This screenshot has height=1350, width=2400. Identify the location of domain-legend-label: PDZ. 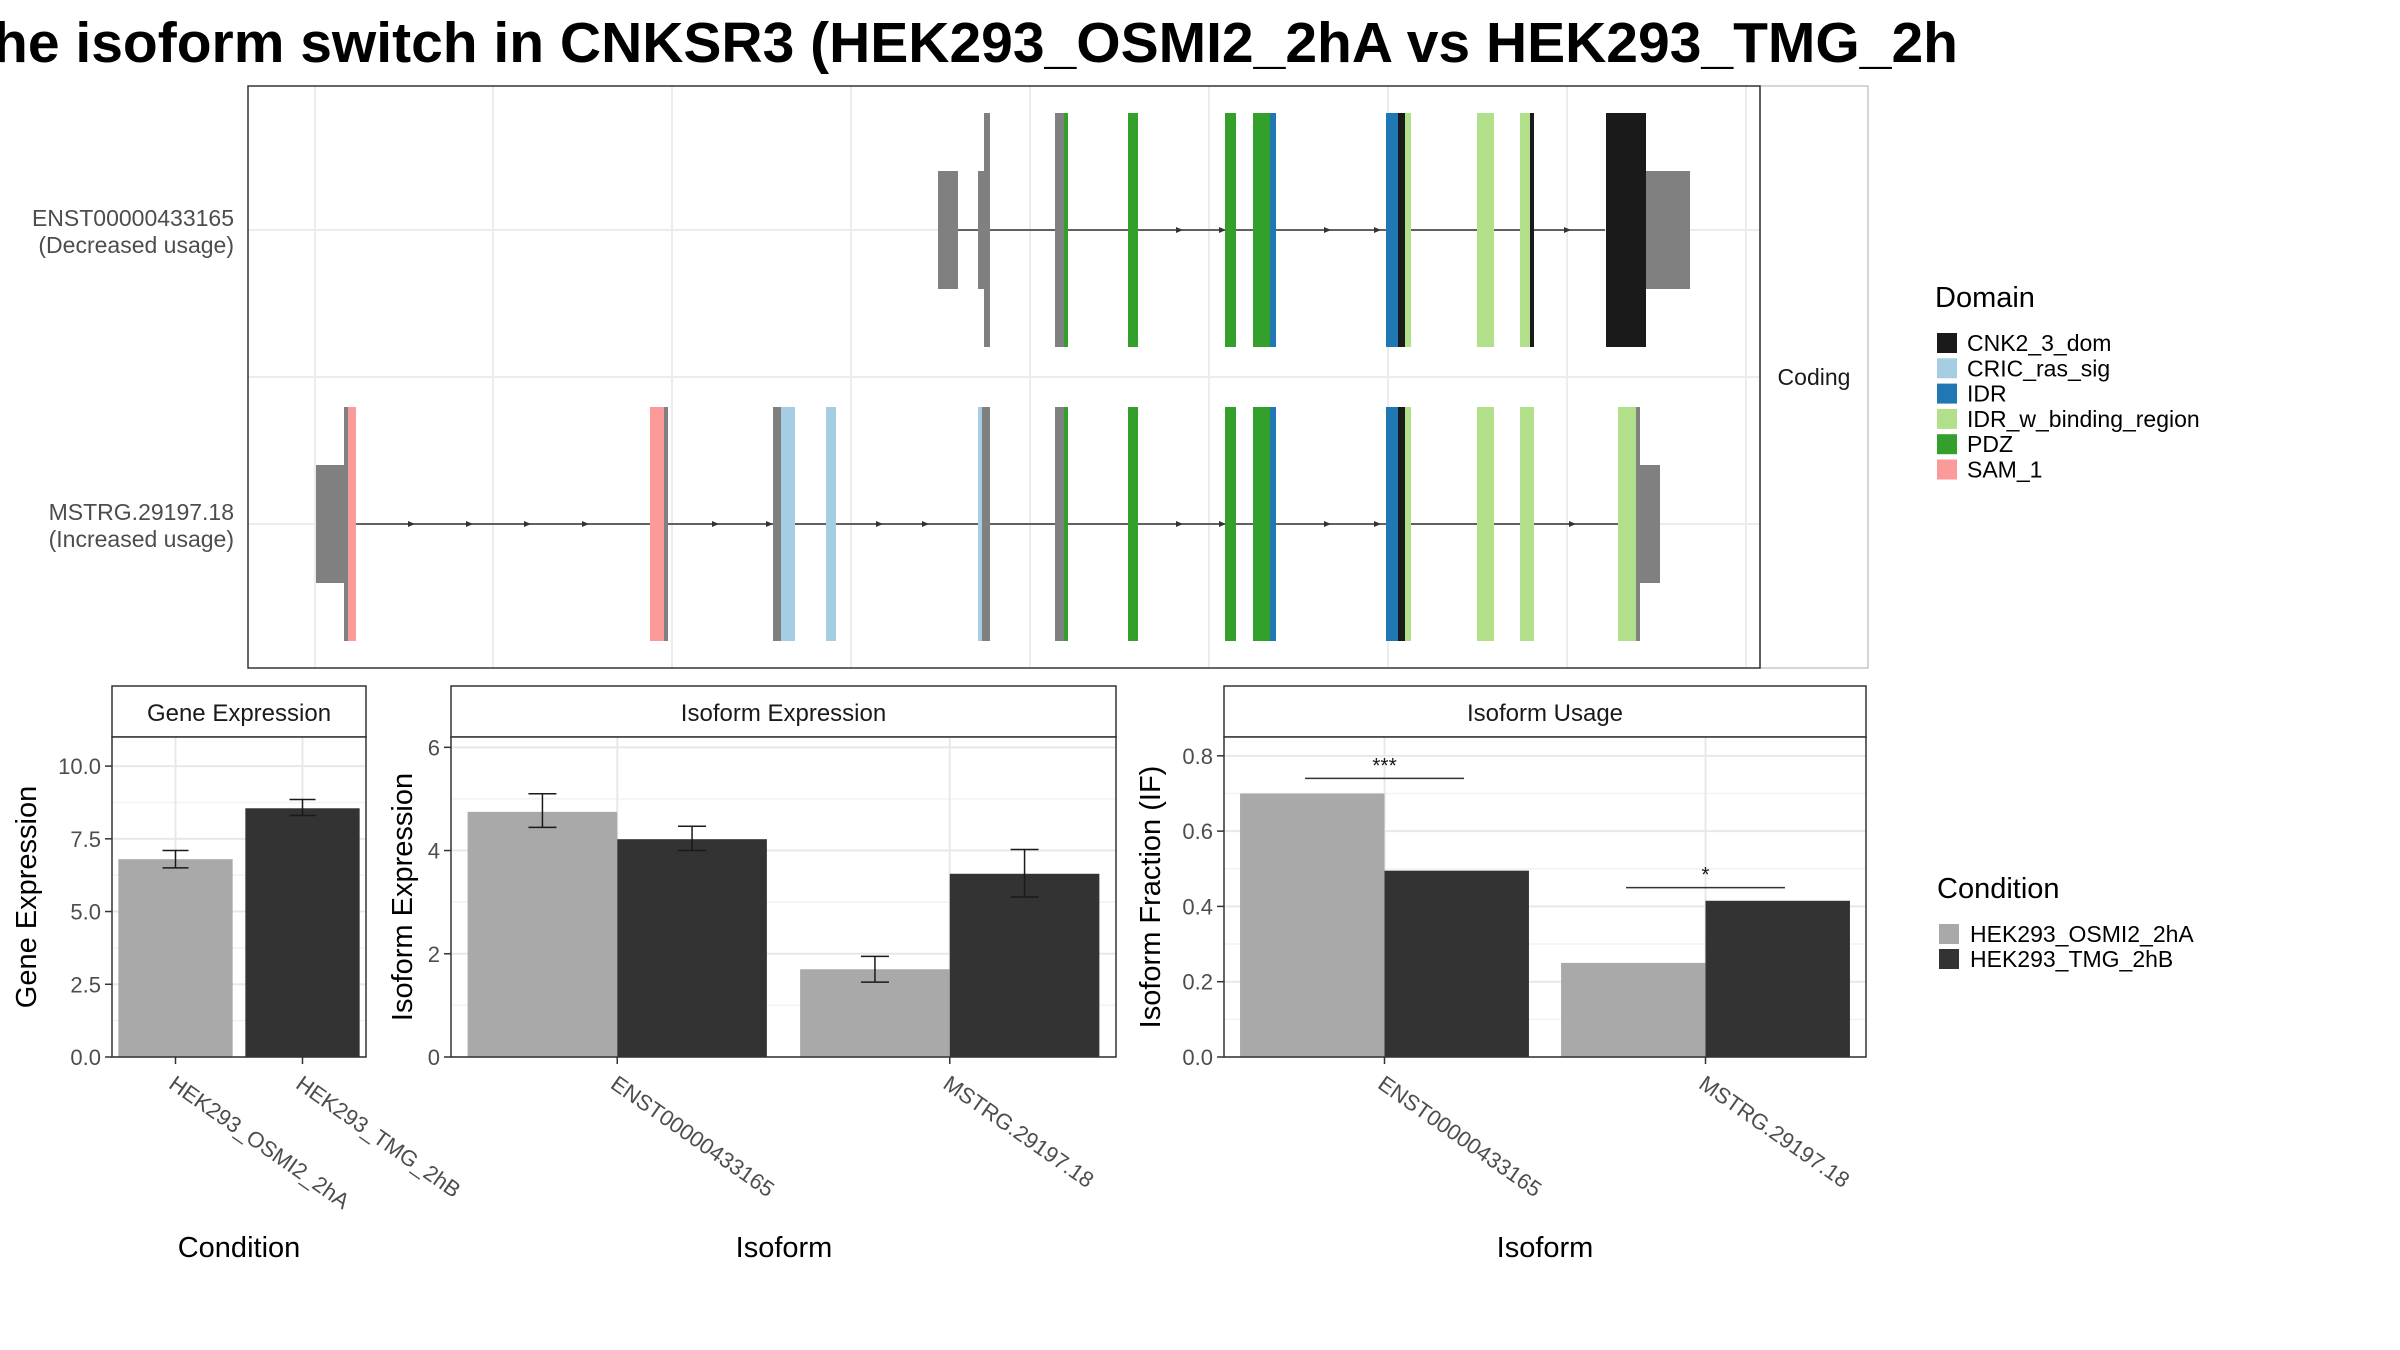
(1990, 444).